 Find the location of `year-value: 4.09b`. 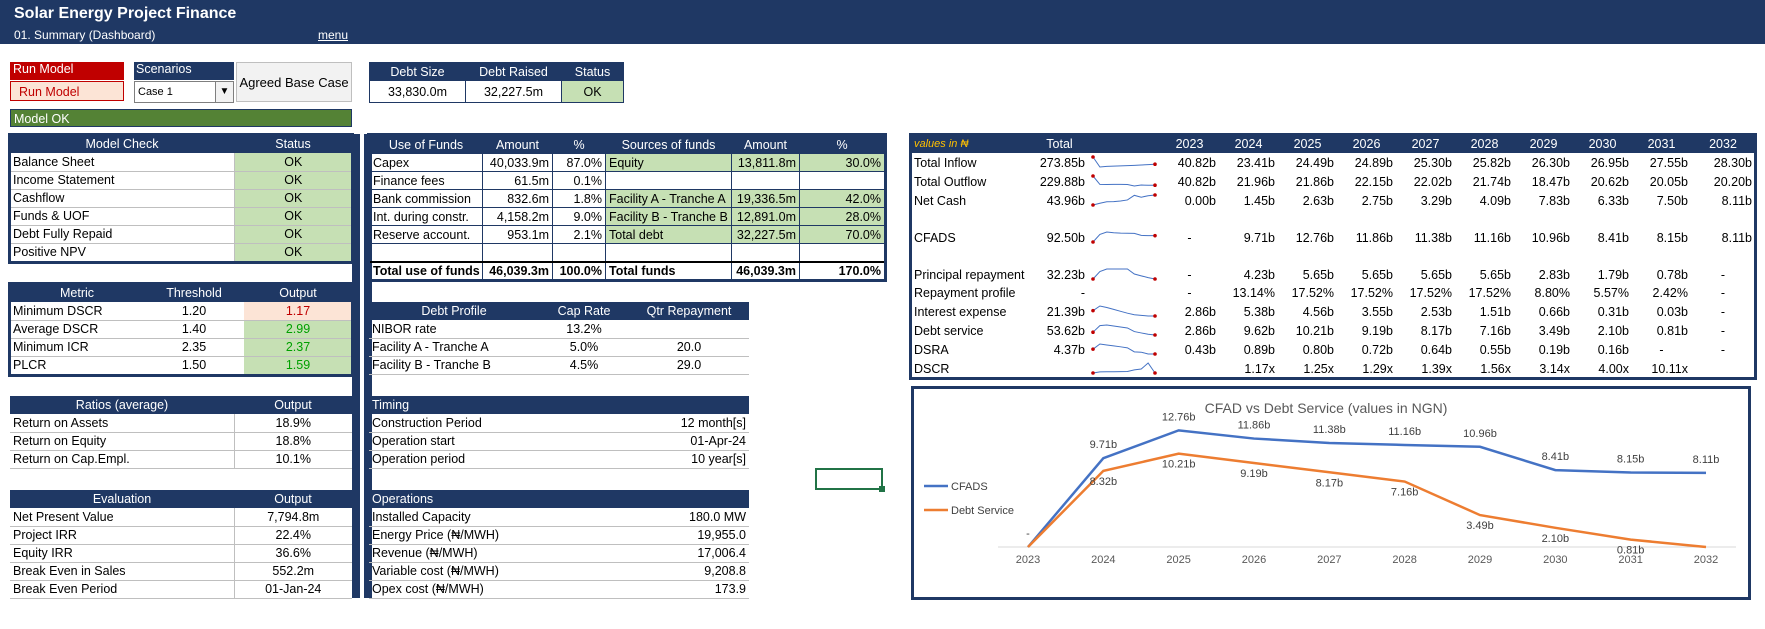

year-value: 4.09b is located at coordinates (1495, 200).